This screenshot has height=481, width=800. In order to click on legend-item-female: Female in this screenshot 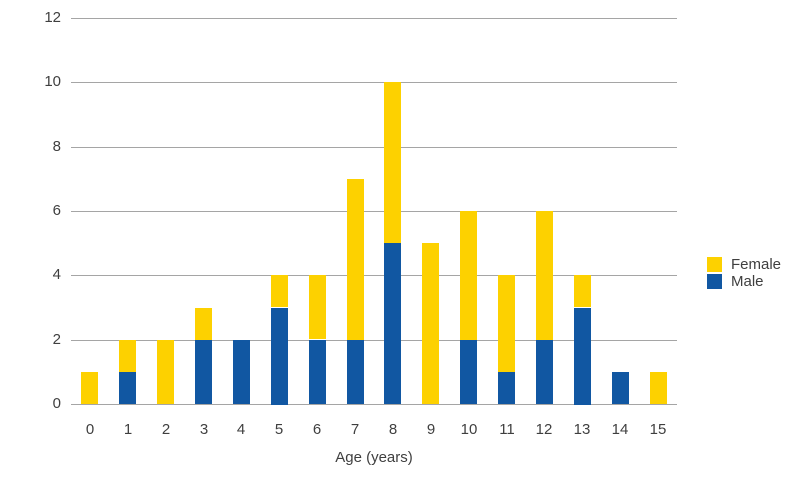, I will do `click(744, 264)`.